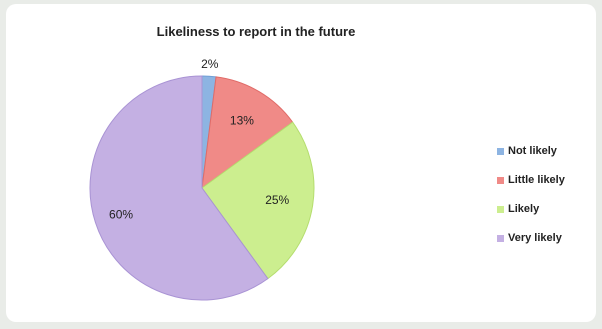 Image resolution: width=602 pixels, height=329 pixels. What do you see at coordinates (500, 151) in the screenshot?
I see `legend-swatch-not-likely` at bounding box center [500, 151].